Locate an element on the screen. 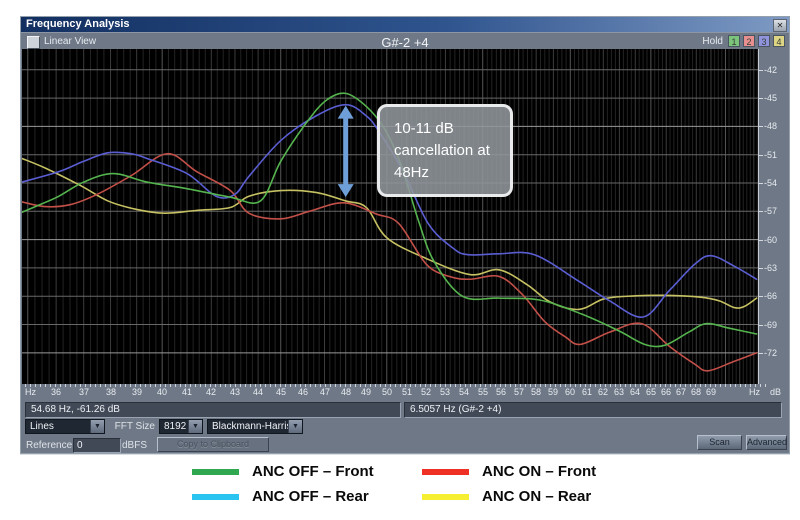  x-tick-label: 57 is located at coordinates (518, 392).